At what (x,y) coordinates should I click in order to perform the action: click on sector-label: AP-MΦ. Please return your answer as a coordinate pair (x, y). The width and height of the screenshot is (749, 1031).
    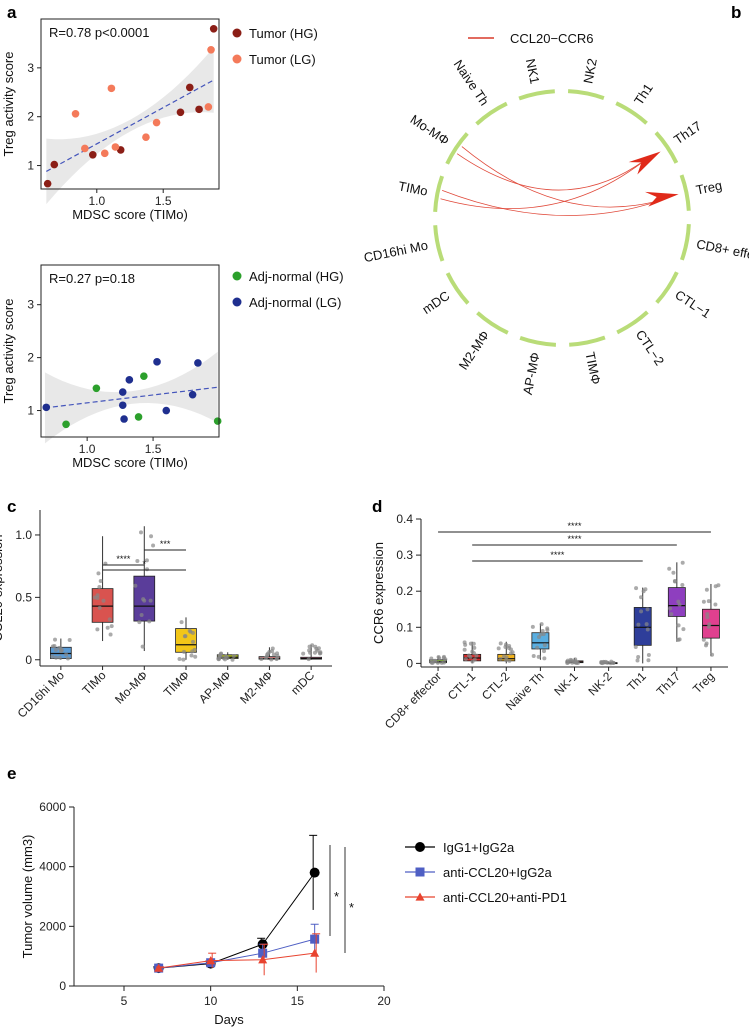
    Looking at the image, I should click on (531, 373).